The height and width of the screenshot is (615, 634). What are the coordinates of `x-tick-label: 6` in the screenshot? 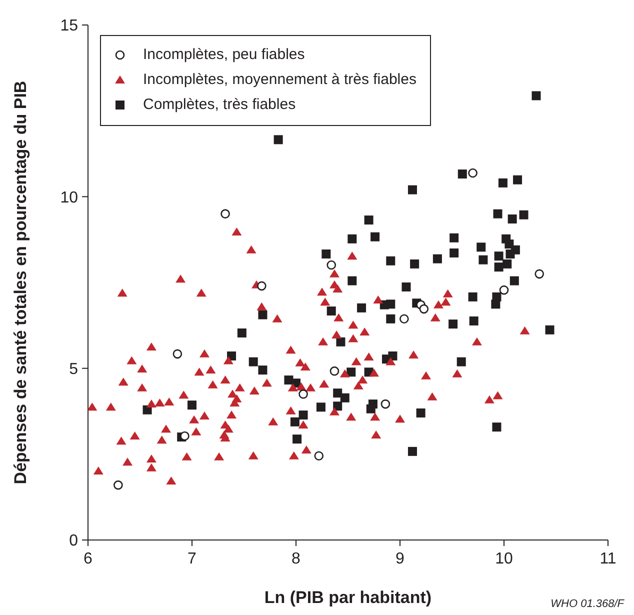 It's located at (88, 559).